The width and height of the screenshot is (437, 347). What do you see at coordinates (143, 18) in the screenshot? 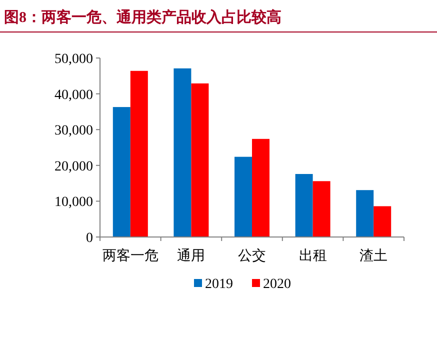
I see `title: 图8：两客一危、通用类产品收入占比较高` at bounding box center [143, 18].